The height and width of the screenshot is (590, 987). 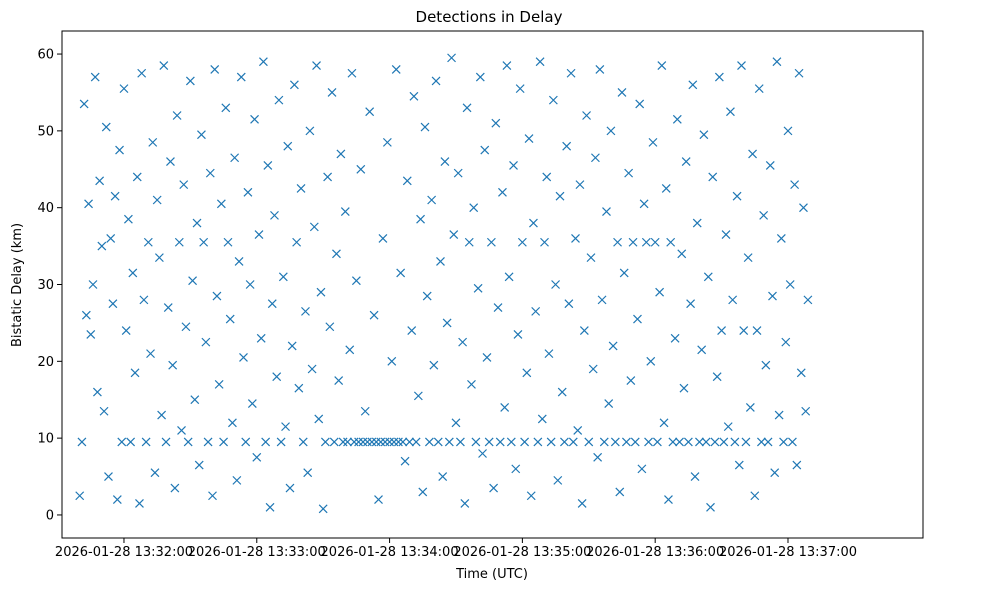 What do you see at coordinates (655, 552) in the screenshot?
I see `x-tick-label-4: 2026-01-28 13:36:00` at bounding box center [655, 552].